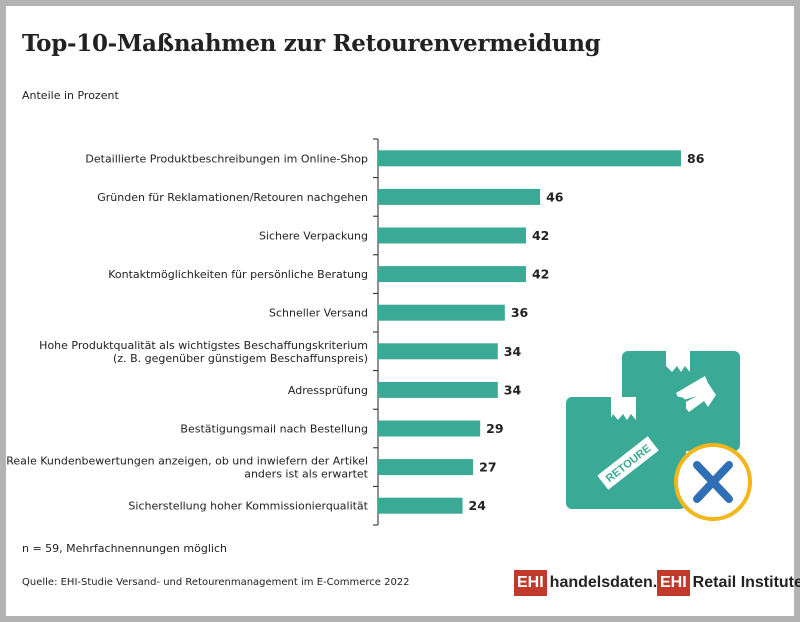 Image resolution: width=800 pixels, height=622 pixels. I want to click on handelsdaten-logo: EHI handelsdaten.de, so click(595, 583).